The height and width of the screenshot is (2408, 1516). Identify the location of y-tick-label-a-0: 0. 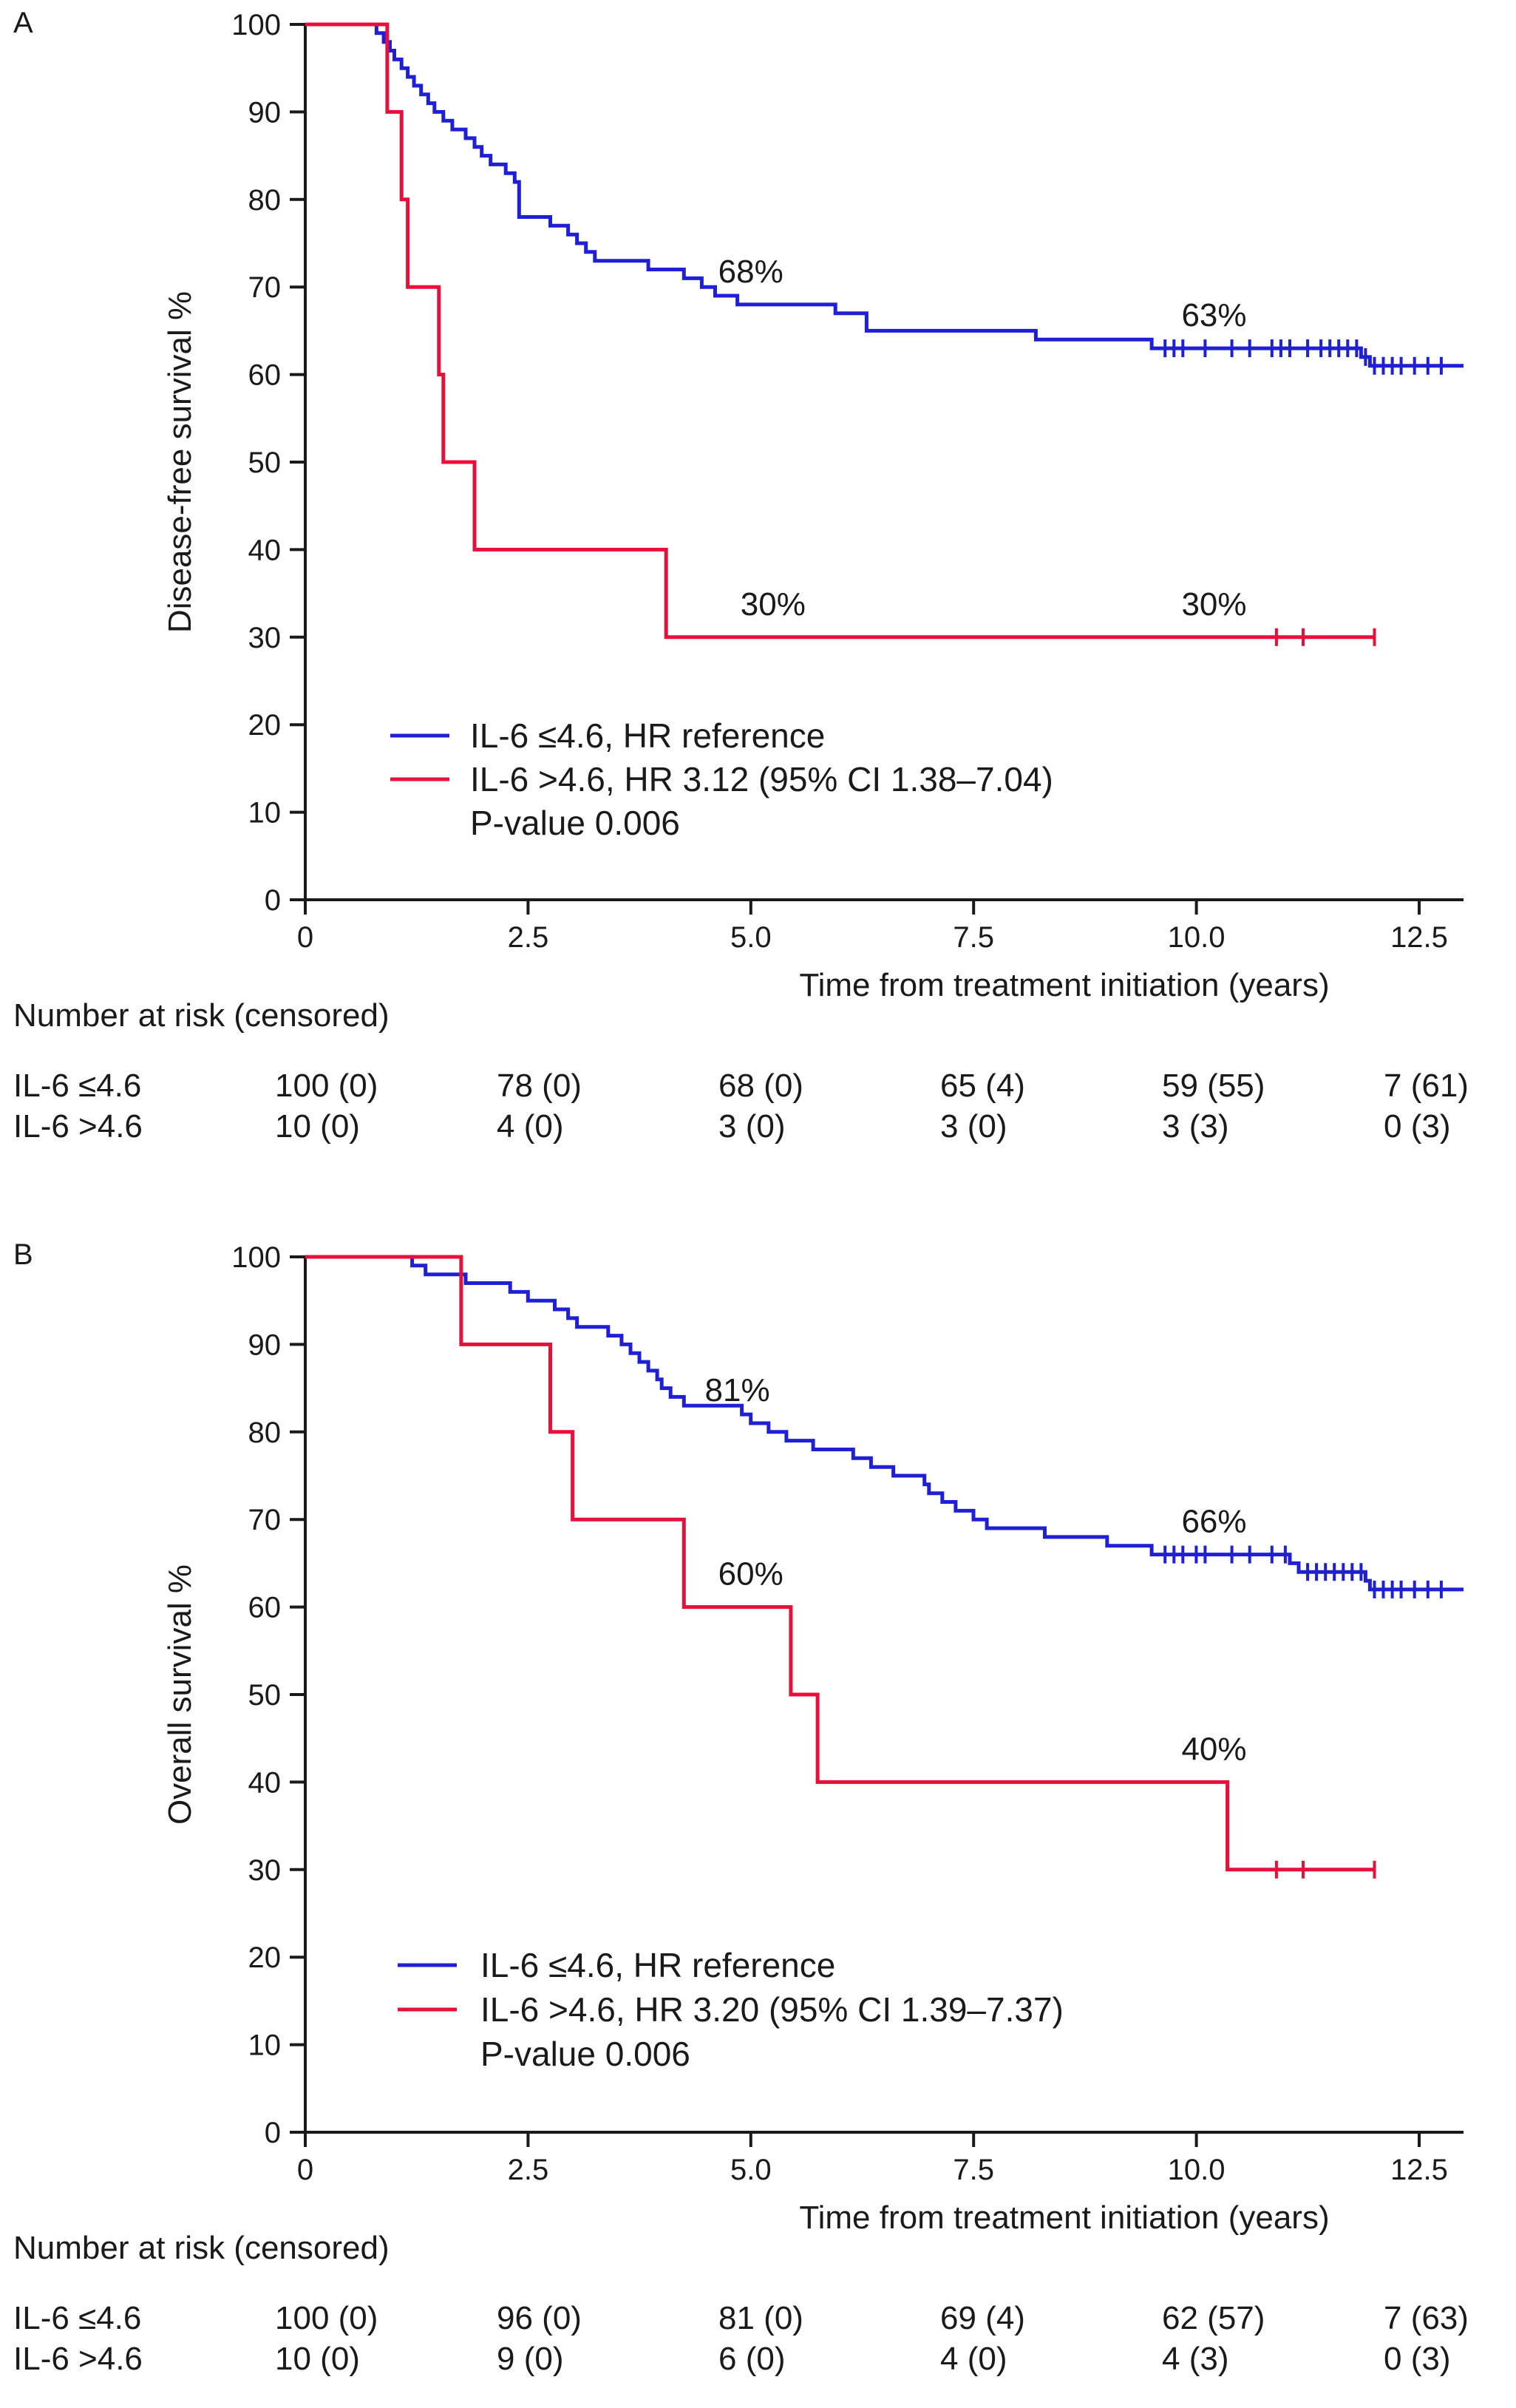
(273, 900).